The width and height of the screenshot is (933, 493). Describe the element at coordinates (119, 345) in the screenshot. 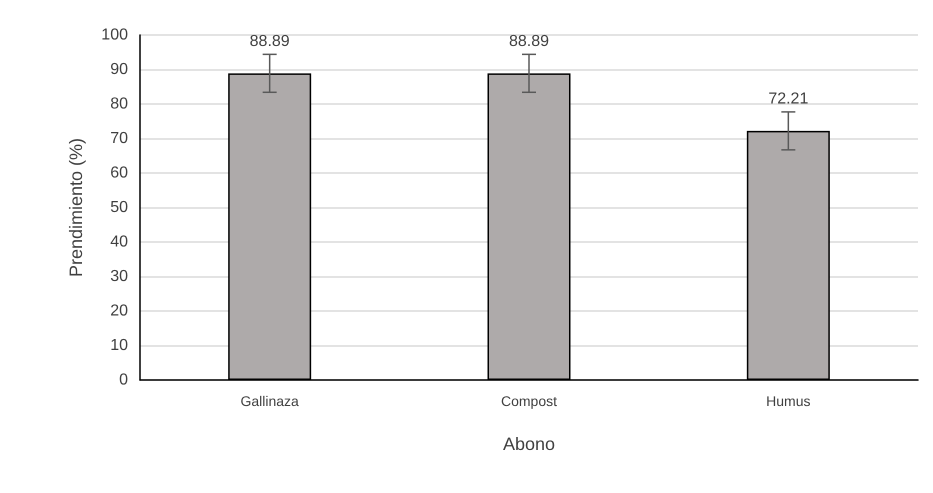

I see `y-tick-label: 10` at that location.